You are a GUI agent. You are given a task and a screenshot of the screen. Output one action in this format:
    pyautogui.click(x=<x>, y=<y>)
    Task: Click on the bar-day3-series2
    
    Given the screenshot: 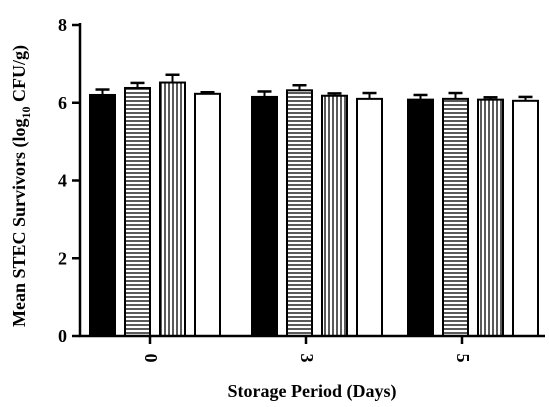 What is the action you would take?
    pyautogui.click(x=299, y=213)
    